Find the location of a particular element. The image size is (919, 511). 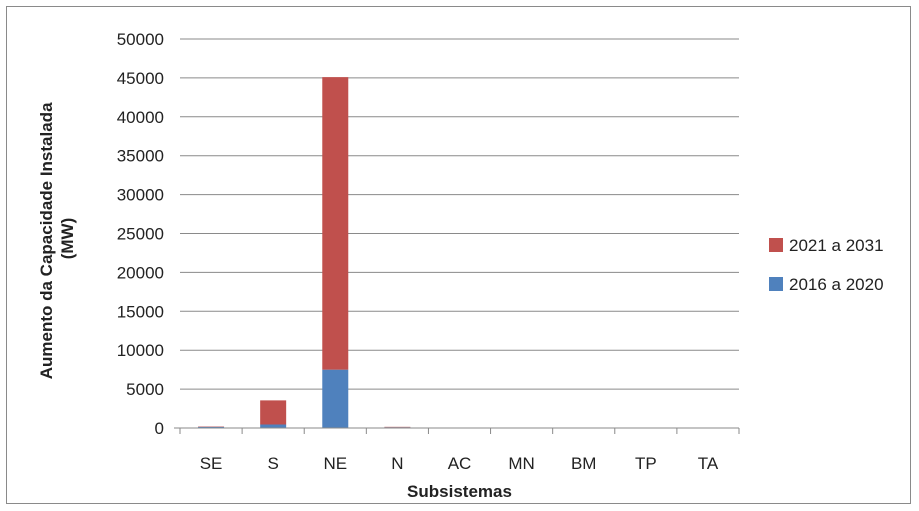

x-tick-label: TA is located at coordinates (708, 463).